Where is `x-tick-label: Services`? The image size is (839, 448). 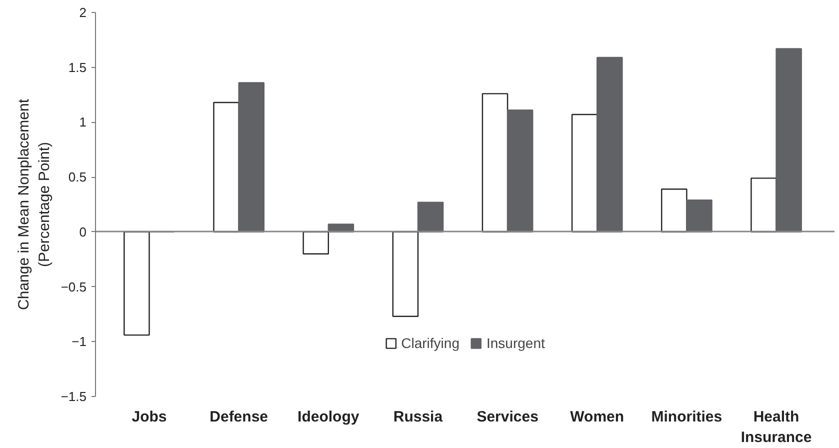 x-tick-label: Services is located at coordinates (507, 417).